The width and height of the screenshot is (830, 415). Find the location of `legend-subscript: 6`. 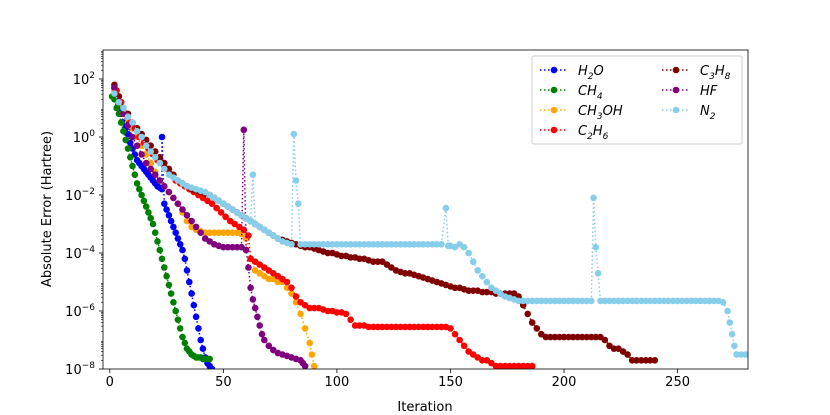

legend-subscript: 6 is located at coordinates (606, 137).